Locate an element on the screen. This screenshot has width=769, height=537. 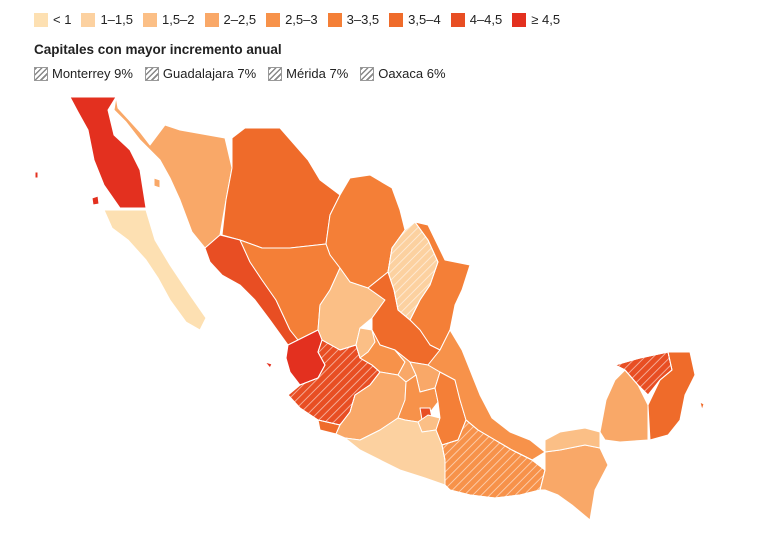
hatch-legend-item: Monterrey 9% is located at coordinates (83, 73).